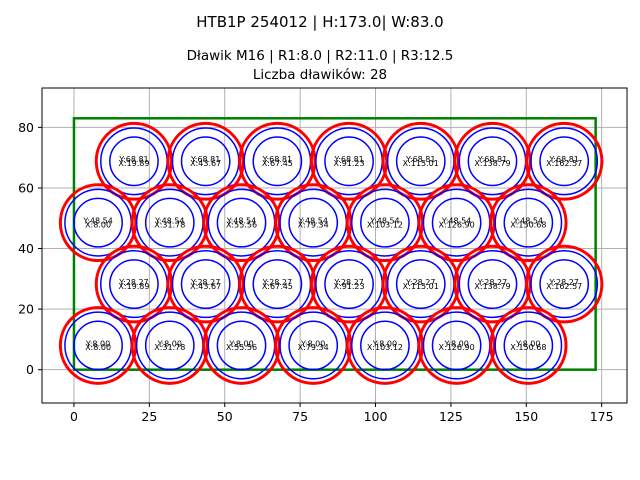 The height and width of the screenshot is (480, 640). I want to click on gland-x-label: X:55.56, so click(241, 224).